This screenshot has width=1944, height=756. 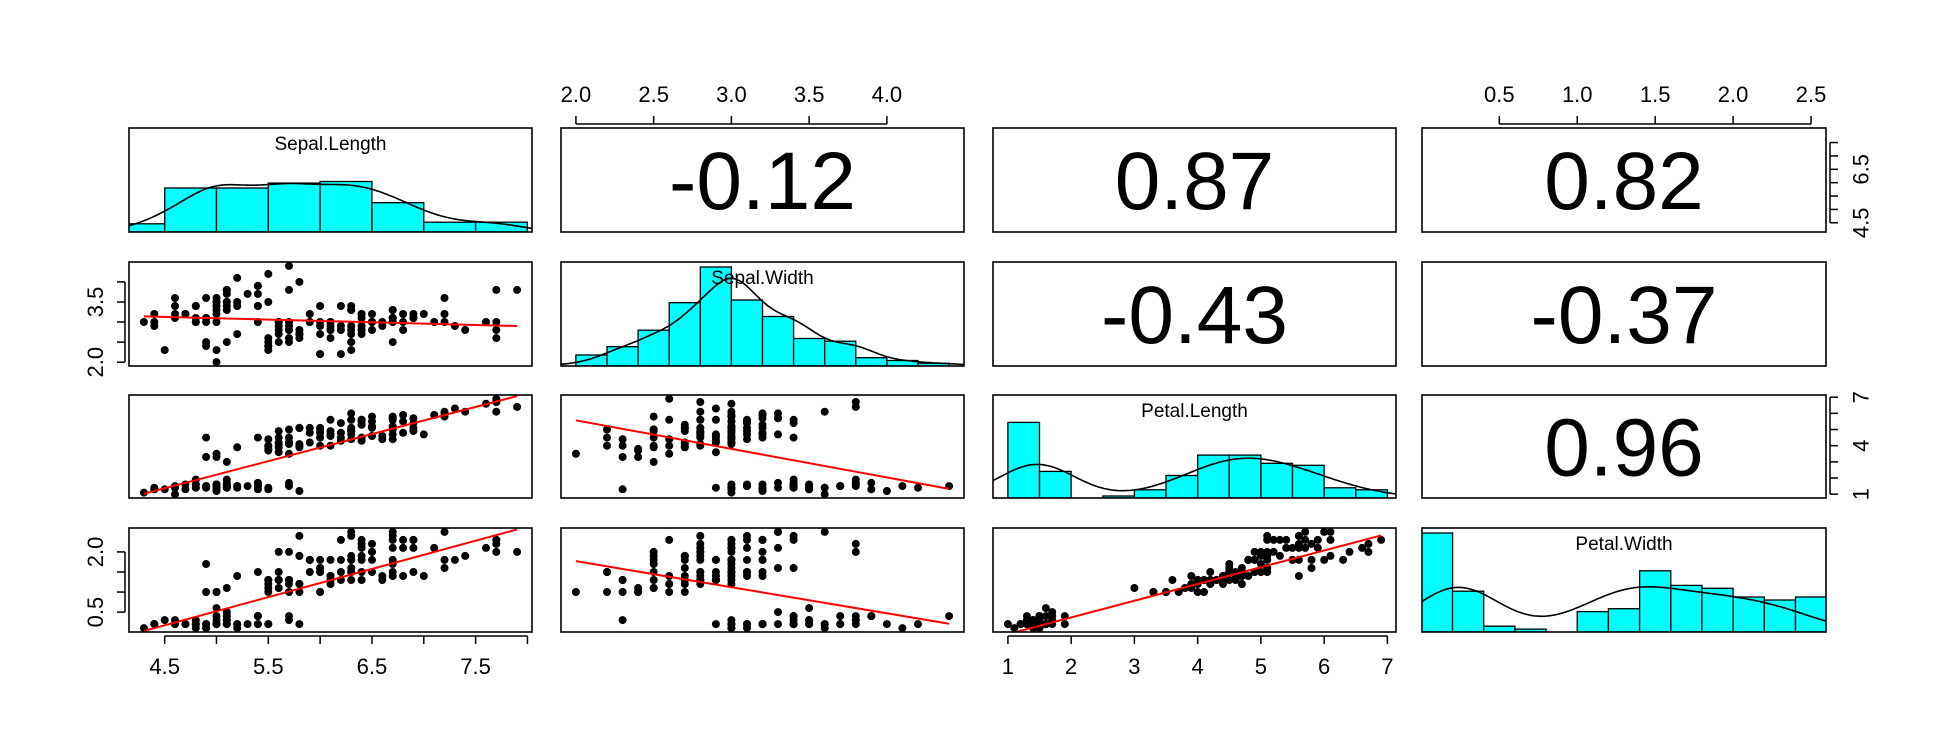 What do you see at coordinates (1195, 181) in the screenshot?
I see `correlation-value: 0.87` at bounding box center [1195, 181].